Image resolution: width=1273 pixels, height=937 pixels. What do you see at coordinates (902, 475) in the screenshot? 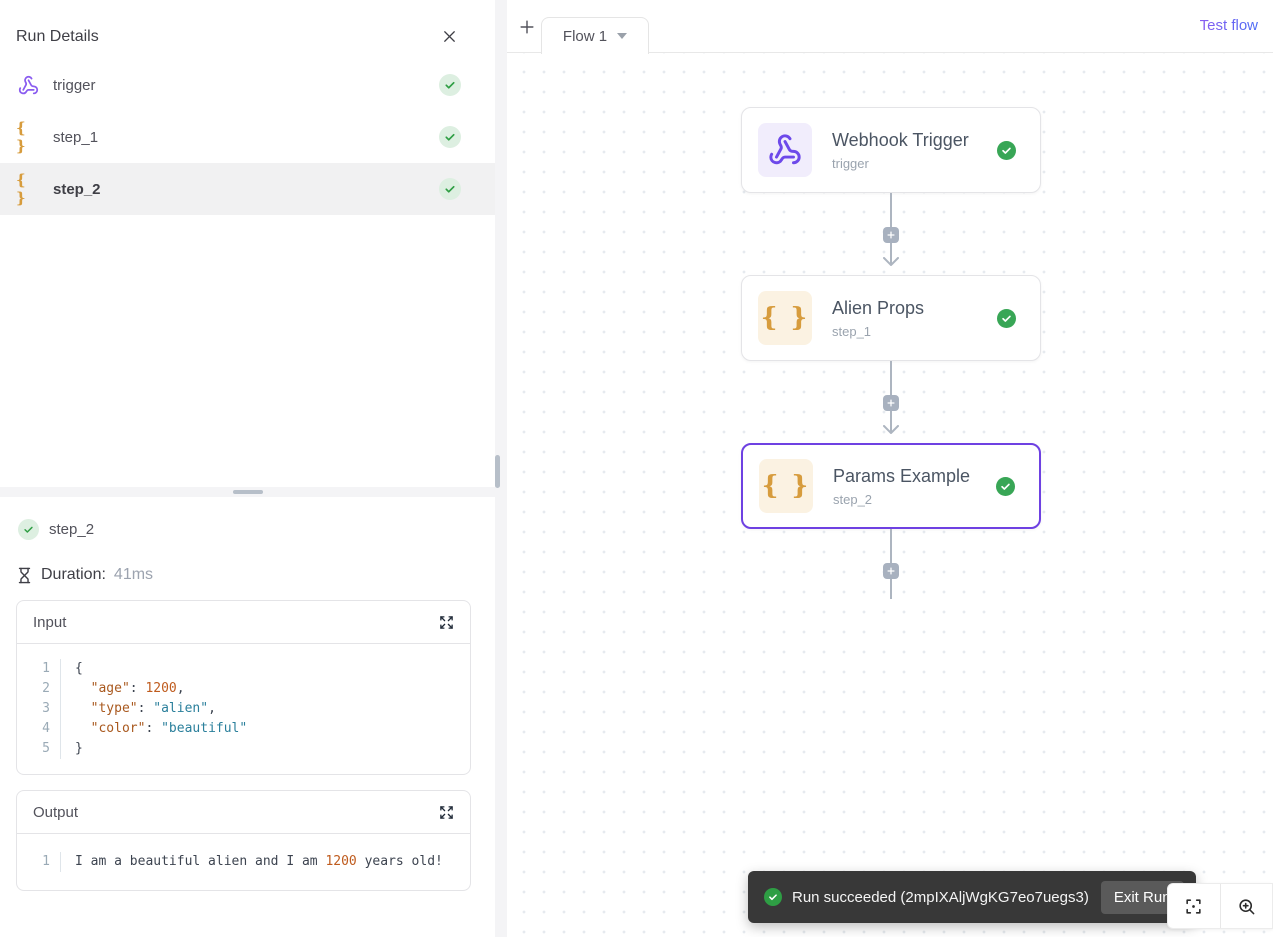
I see `node-title: Params Example` at bounding box center [902, 475].